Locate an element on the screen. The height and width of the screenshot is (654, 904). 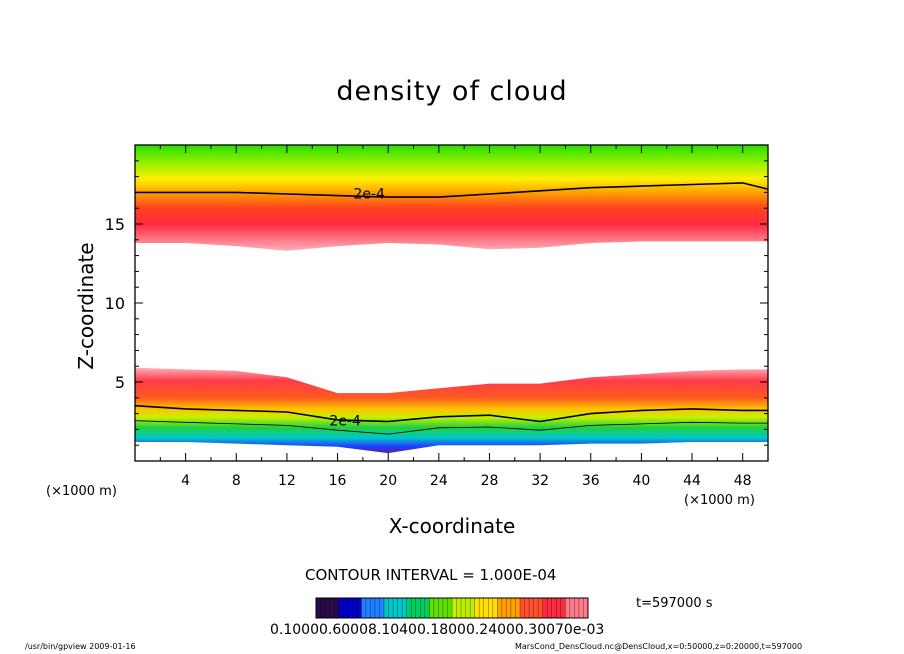
x-unit-right: (×1000 m) is located at coordinates (719, 500).